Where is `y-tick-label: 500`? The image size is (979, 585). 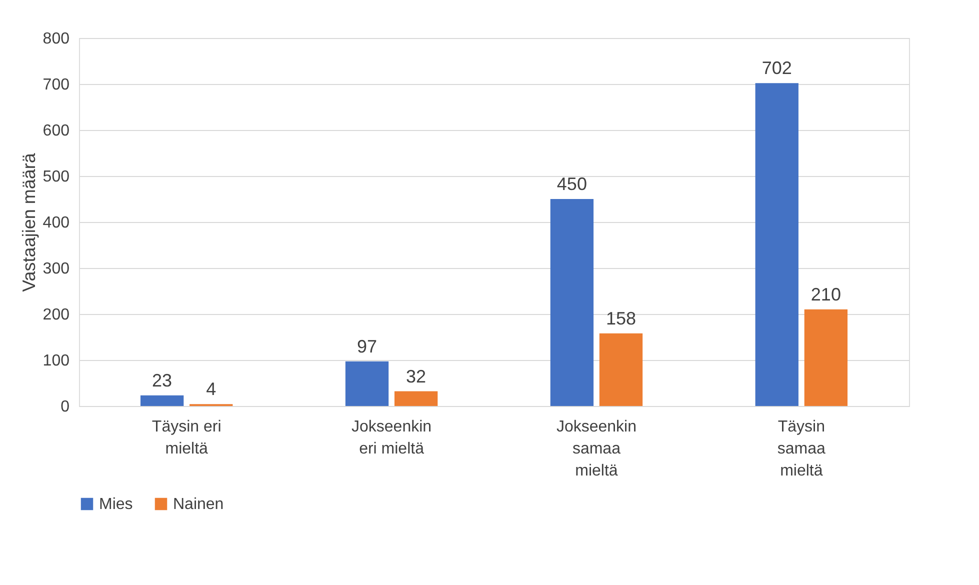
y-tick-label: 500 is located at coordinates (56, 177).